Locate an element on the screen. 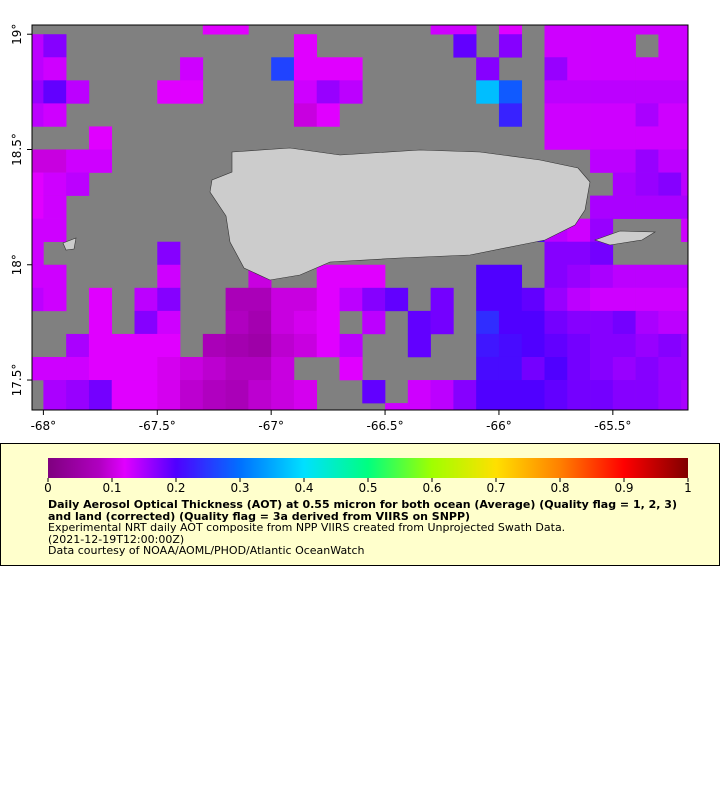  x-tick-label: -67° is located at coordinates (271, 426).